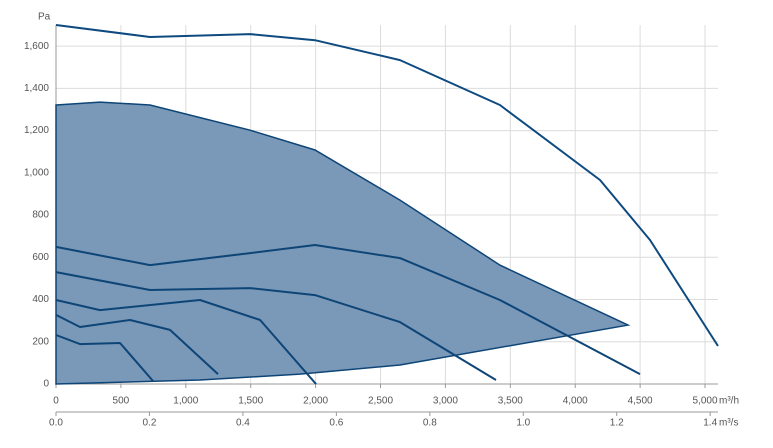 The image size is (773, 448). I want to click on y-tick-label: 200, so click(40, 341).